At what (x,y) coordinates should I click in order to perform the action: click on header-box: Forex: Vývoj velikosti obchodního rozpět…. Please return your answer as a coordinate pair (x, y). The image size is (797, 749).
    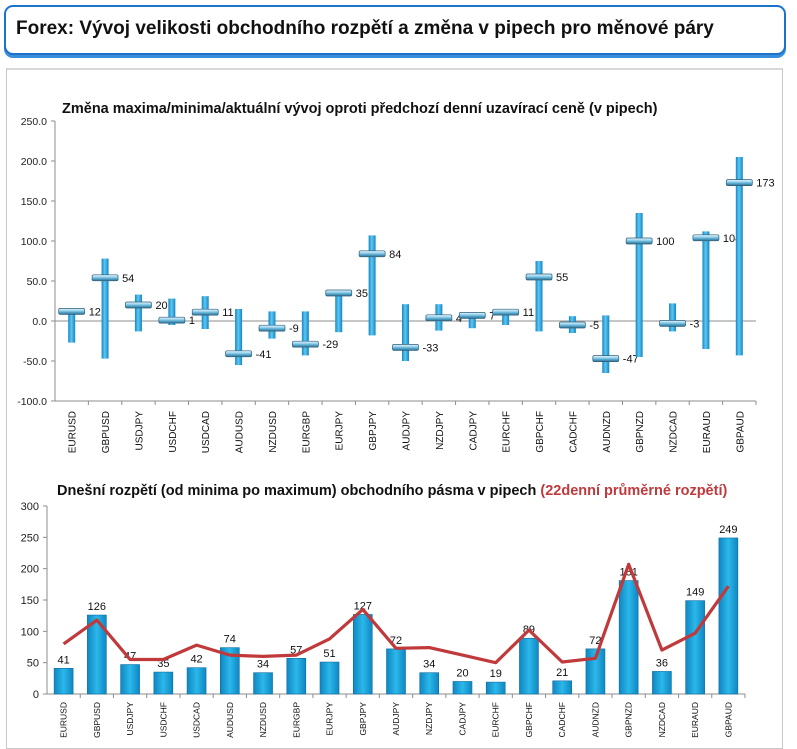
    Looking at the image, I should click on (395, 30).